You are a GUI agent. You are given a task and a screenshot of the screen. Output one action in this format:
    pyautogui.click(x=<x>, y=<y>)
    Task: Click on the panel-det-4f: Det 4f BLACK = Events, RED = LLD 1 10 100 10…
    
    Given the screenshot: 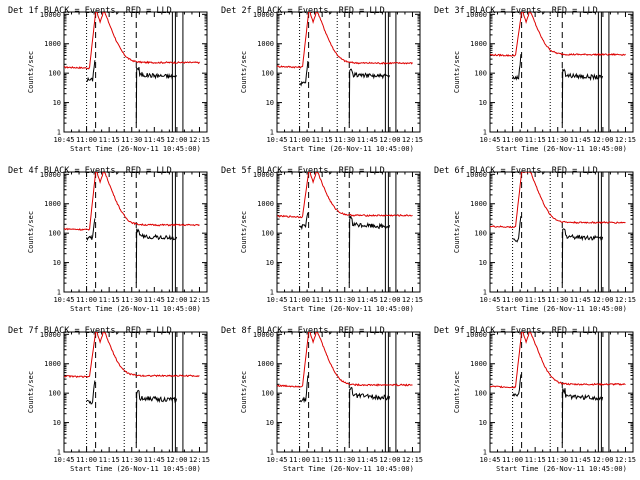 What is the action you would take?
    pyautogui.click(x=109, y=239)
    